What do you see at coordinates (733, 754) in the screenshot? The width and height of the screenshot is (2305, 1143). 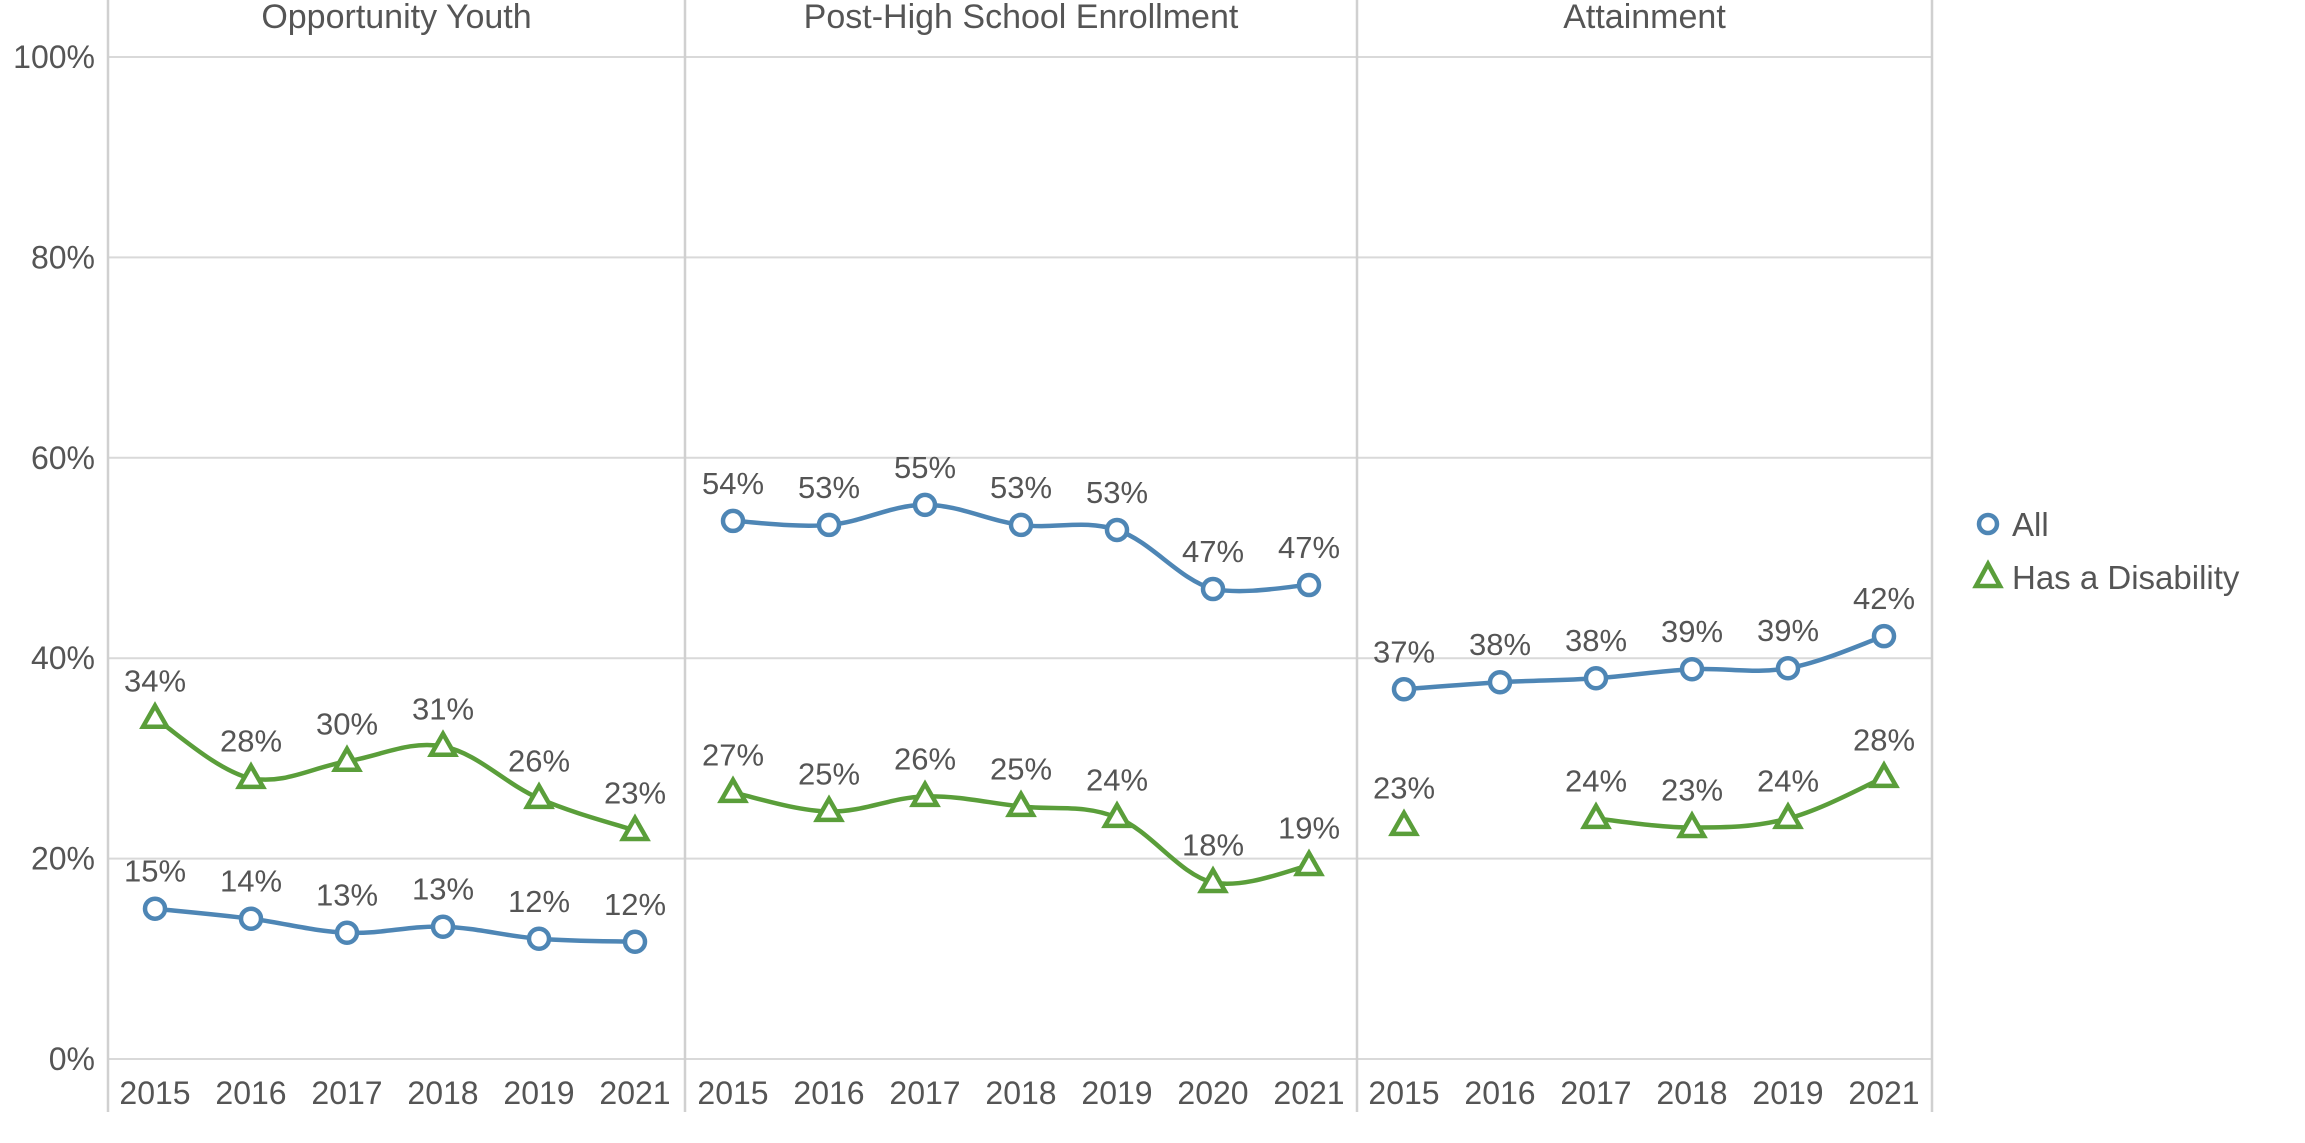 I see `data-label: 27%` at bounding box center [733, 754].